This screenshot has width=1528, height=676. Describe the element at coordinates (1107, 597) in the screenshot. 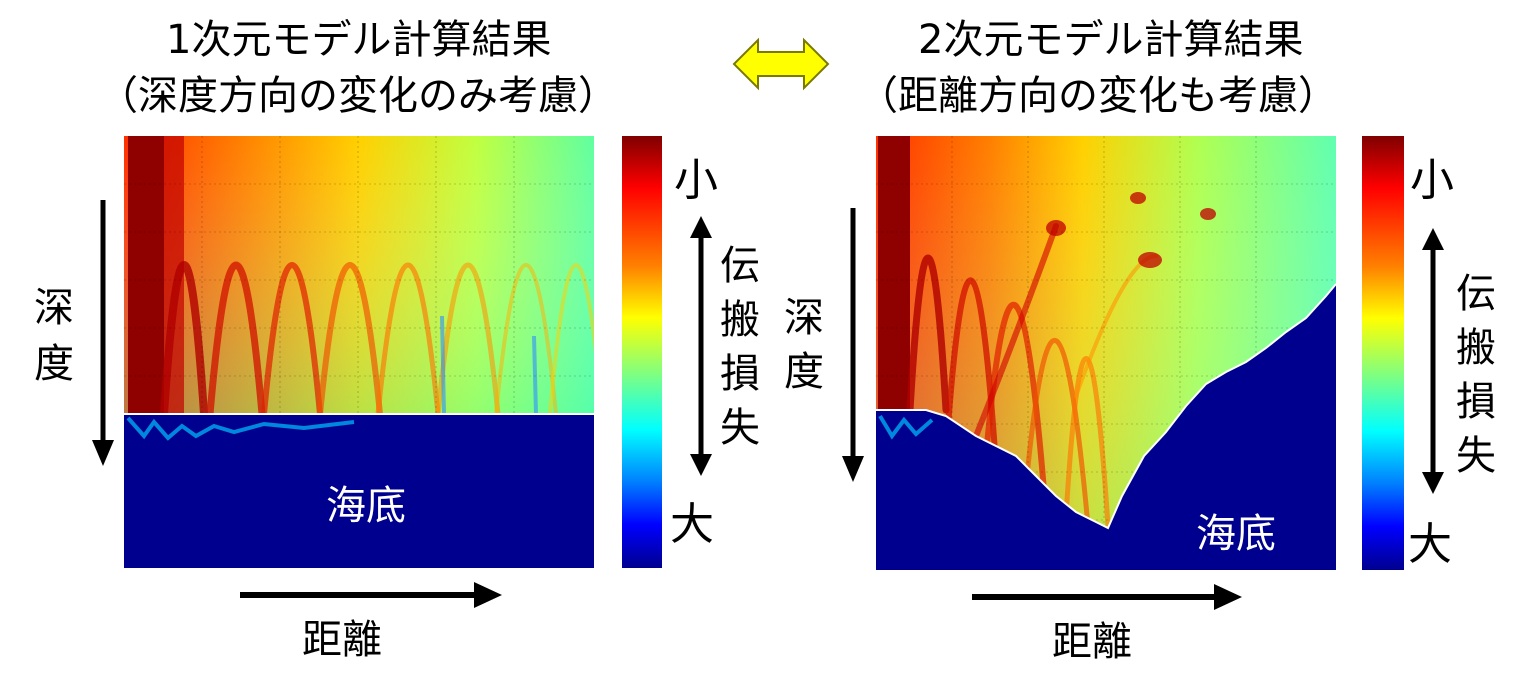

I see `right-range-arrow-icon` at that location.